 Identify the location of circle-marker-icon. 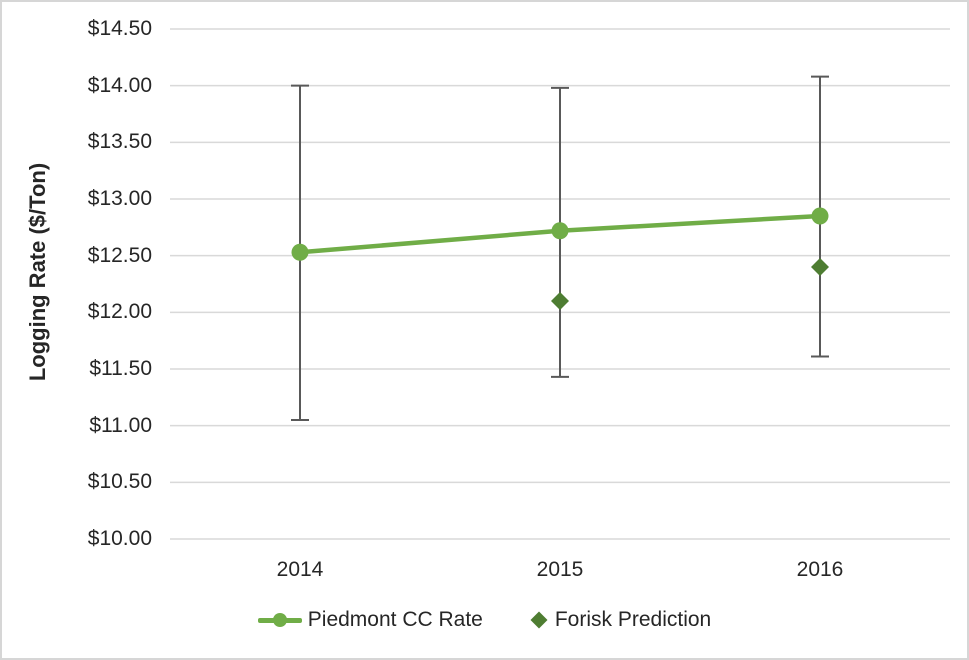
(279, 620).